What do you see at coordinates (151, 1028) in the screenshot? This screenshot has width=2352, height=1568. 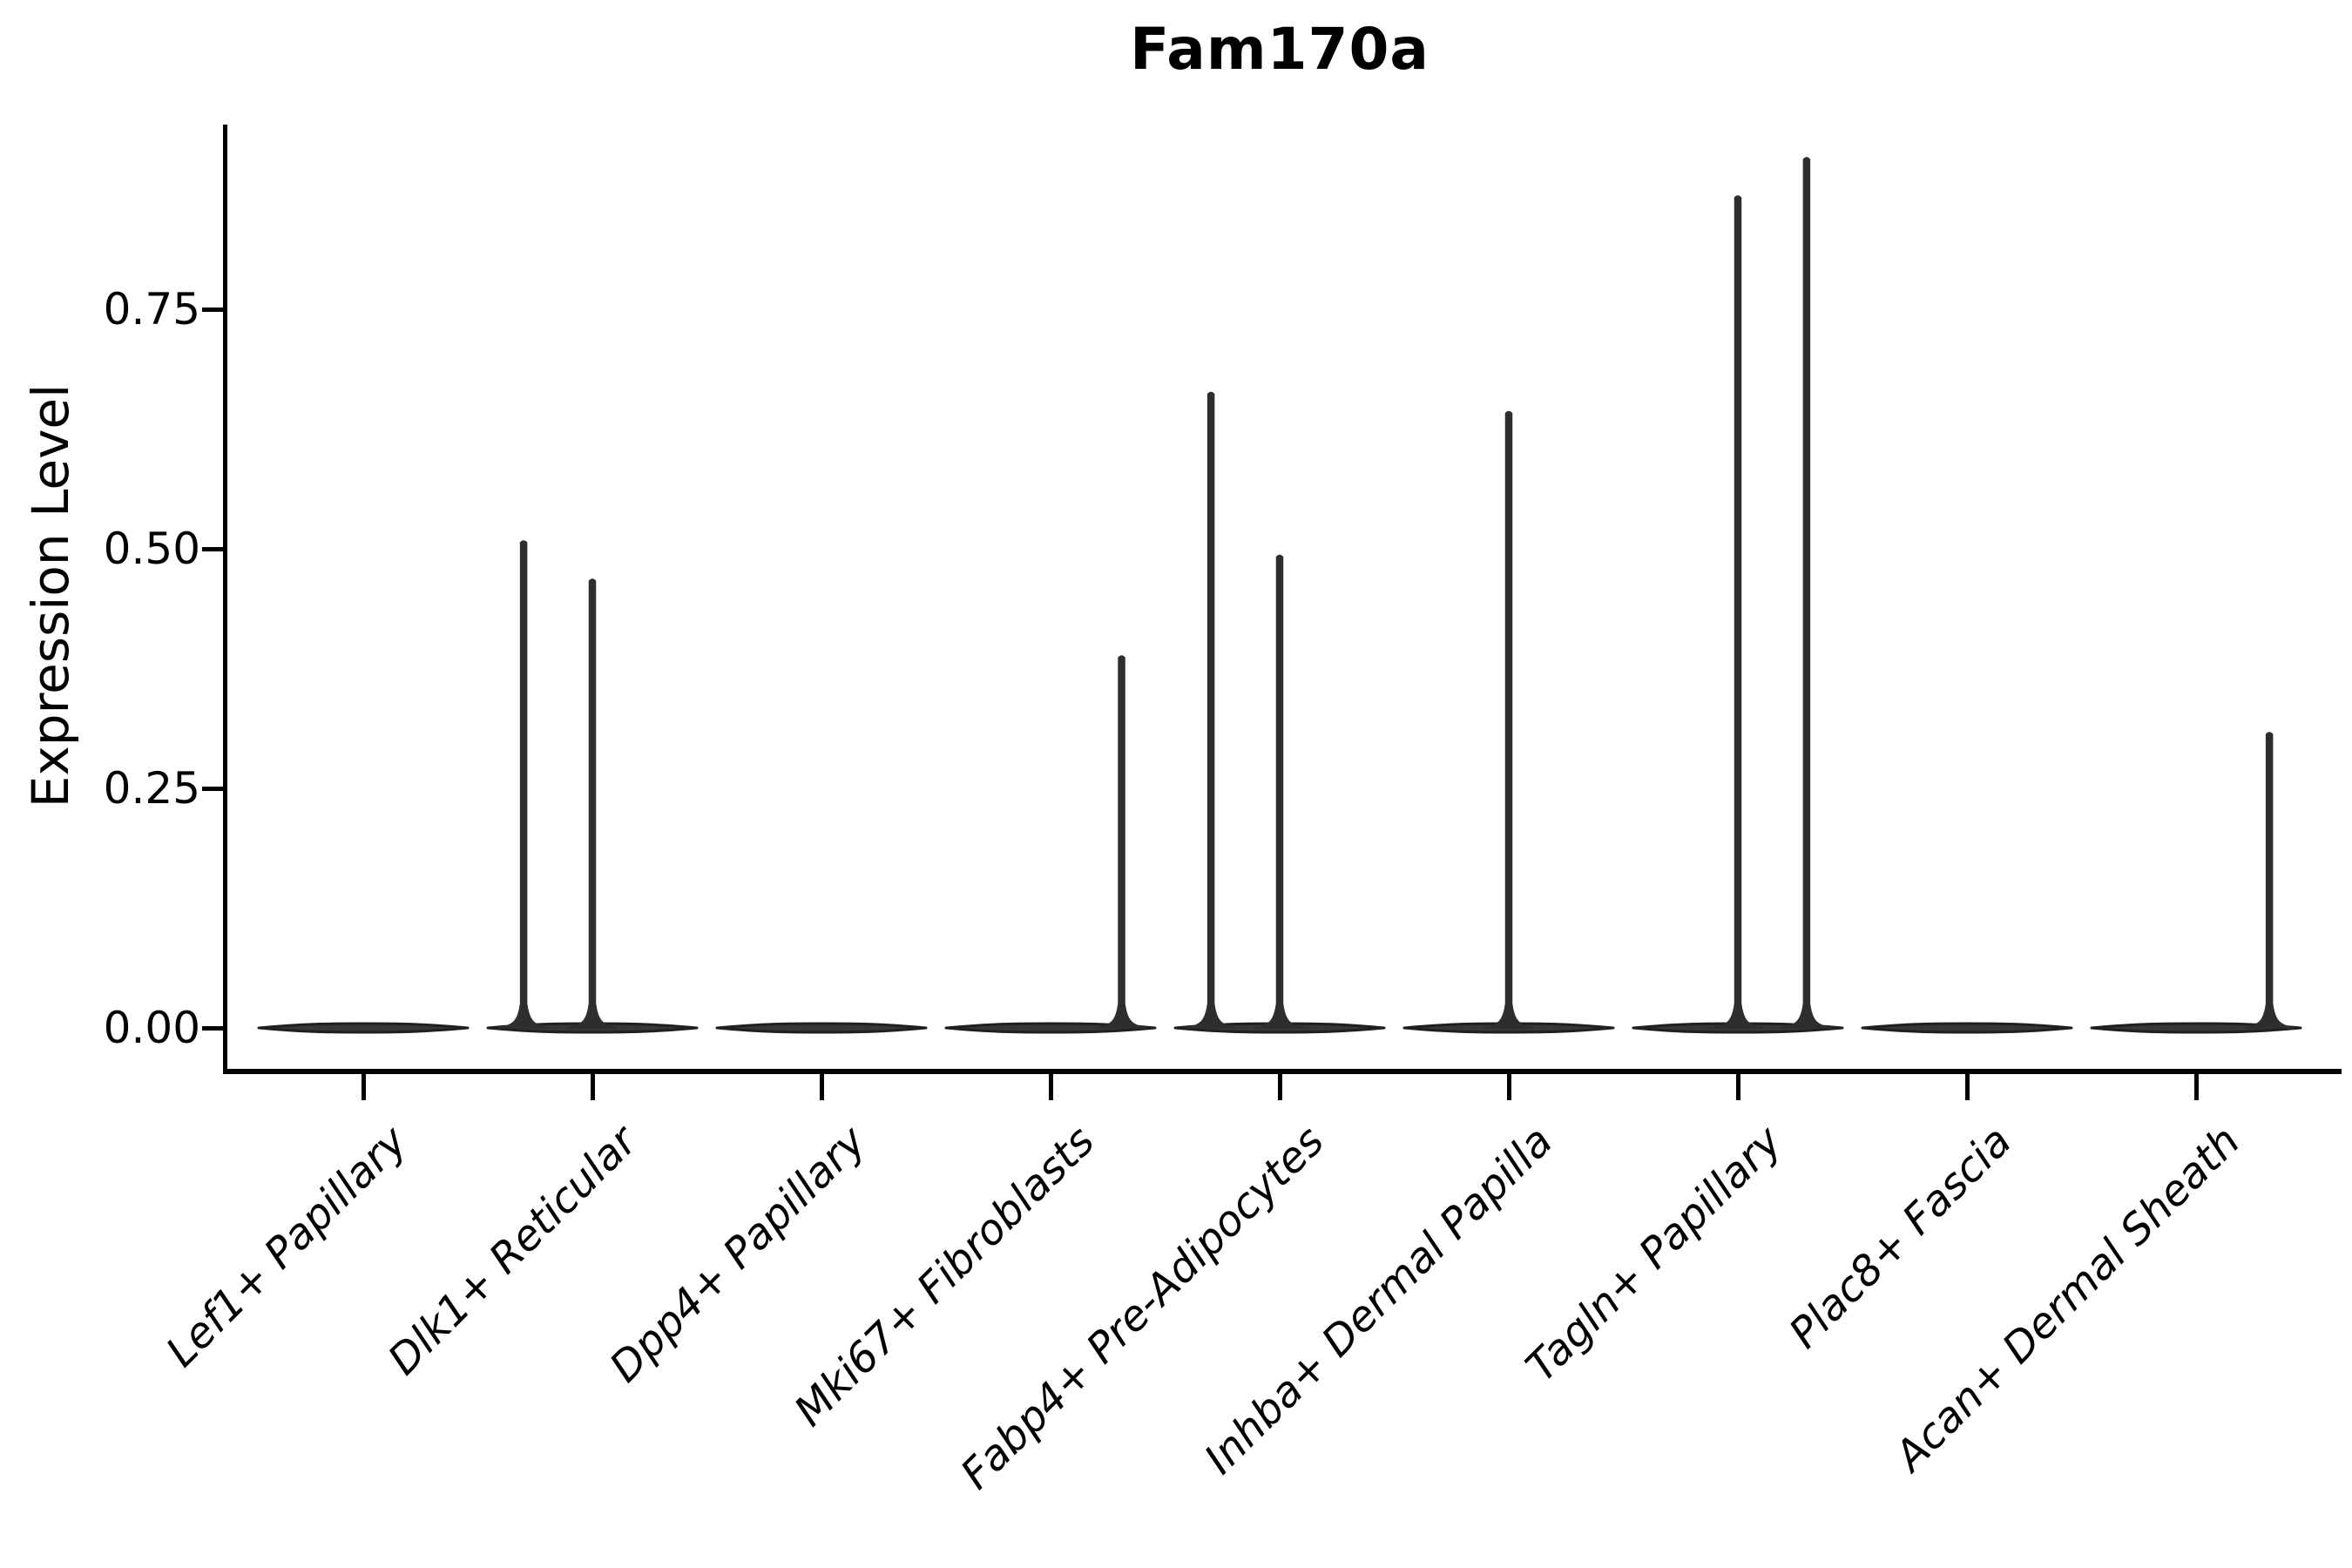 I see `y-tick-label: 0.00` at bounding box center [151, 1028].